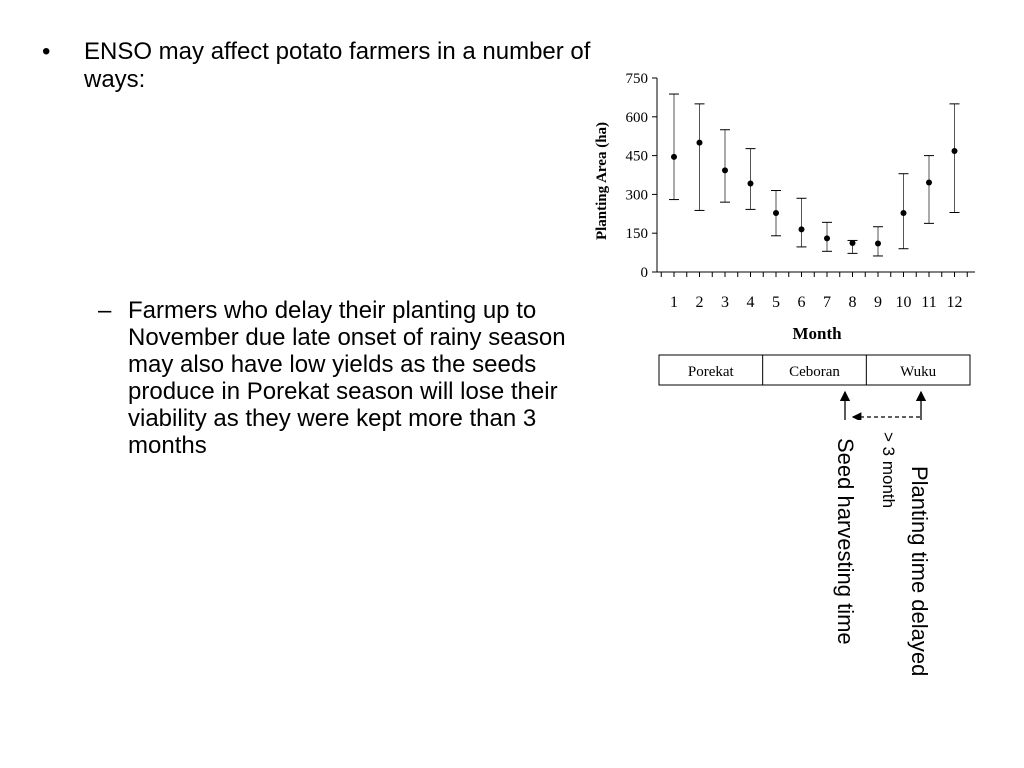 This screenshot has width=1024, height=768. I want to click on y-axis-title: Planting Area (ha), so click(602, 181).